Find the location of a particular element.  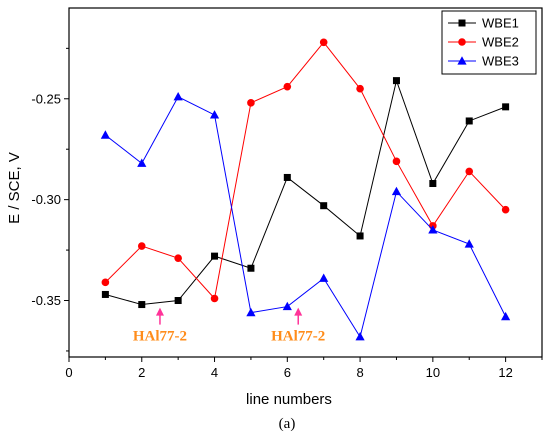

x-tick-label: 12 is located at coordinates (505, 372).